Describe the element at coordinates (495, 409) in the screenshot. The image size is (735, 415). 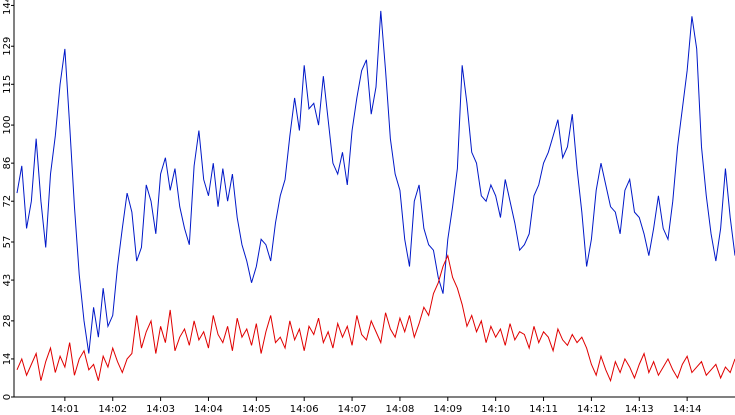
I see `x-tick-label: 14:10` at that location.